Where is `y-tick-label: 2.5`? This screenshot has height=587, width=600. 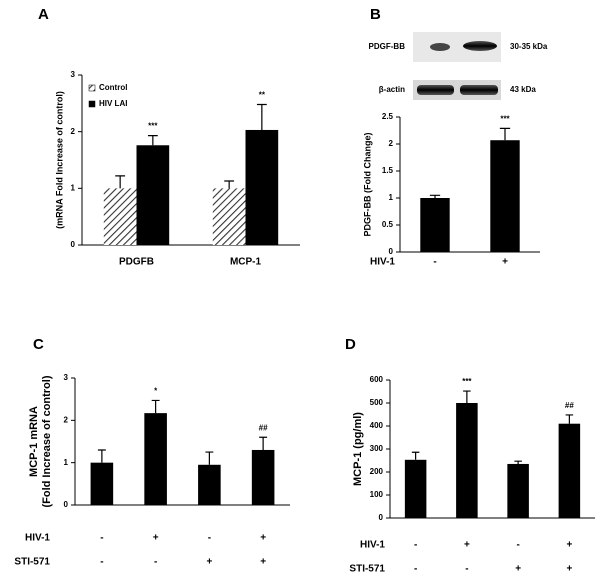 y-tick-label: 2.5 is located at coordinates (388, 116).